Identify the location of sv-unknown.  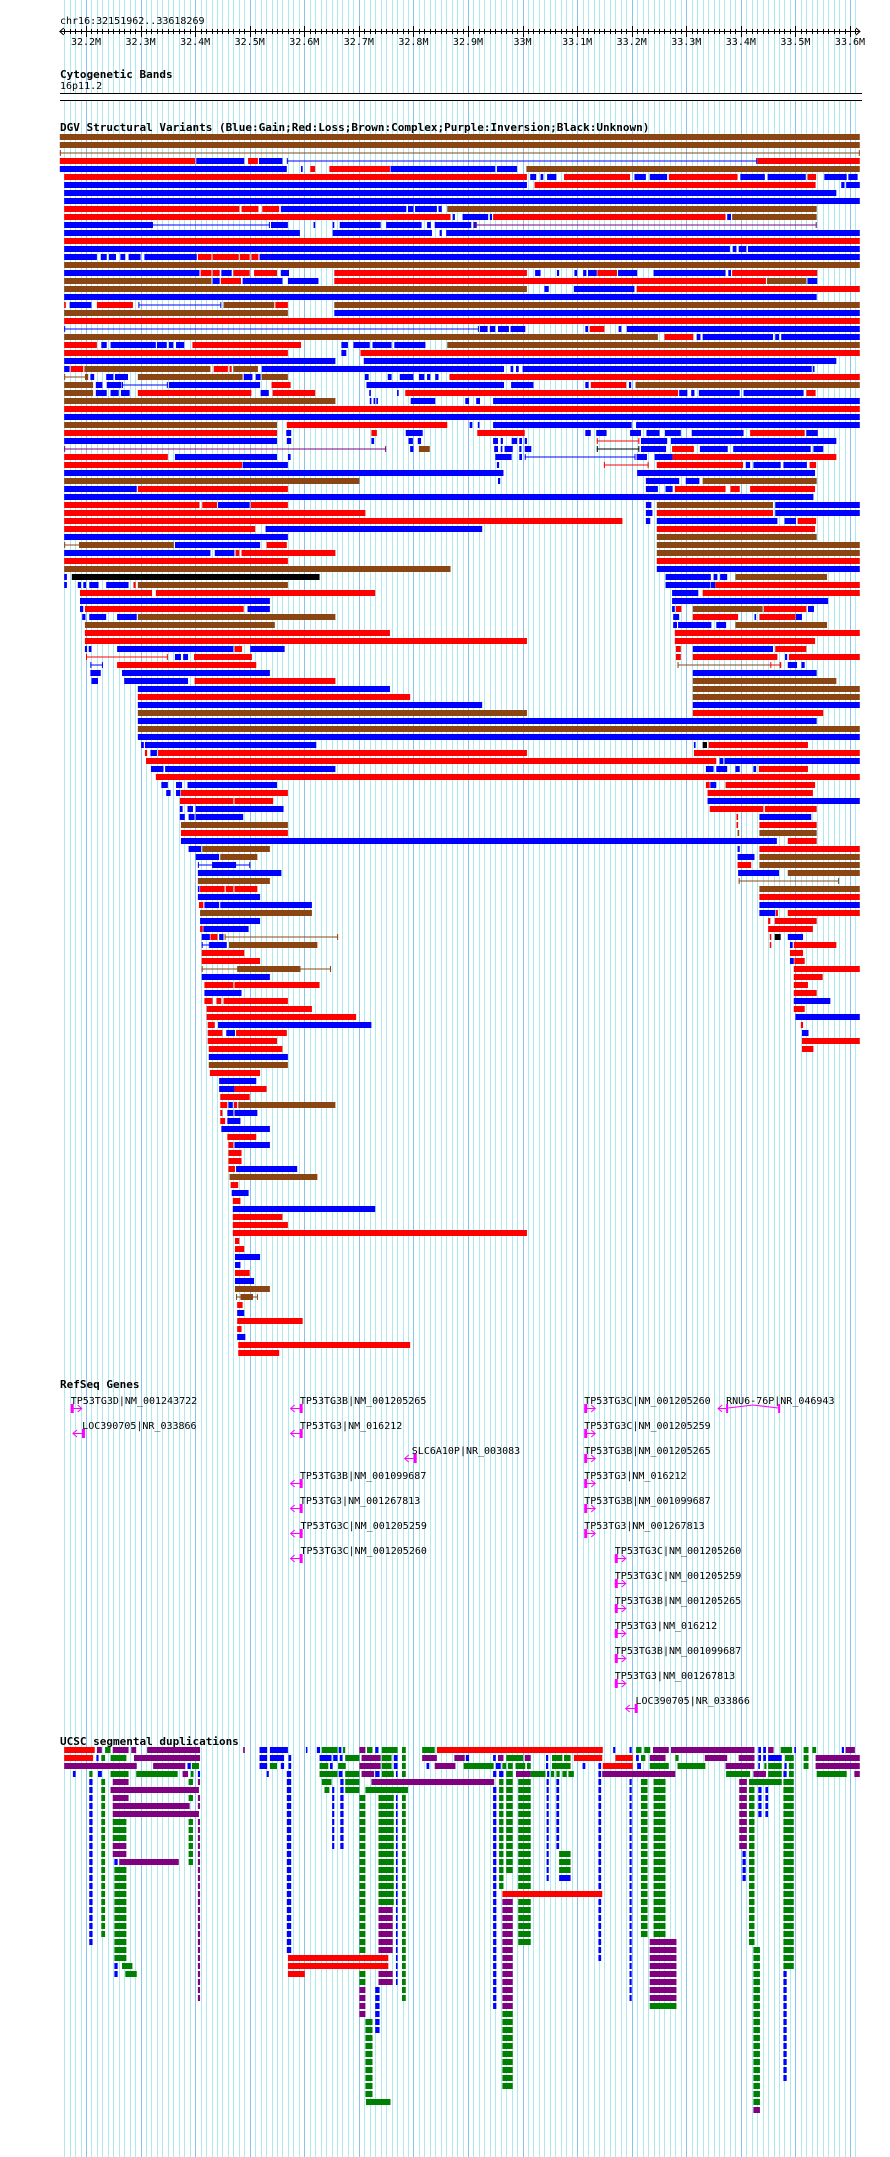
(195, 577).